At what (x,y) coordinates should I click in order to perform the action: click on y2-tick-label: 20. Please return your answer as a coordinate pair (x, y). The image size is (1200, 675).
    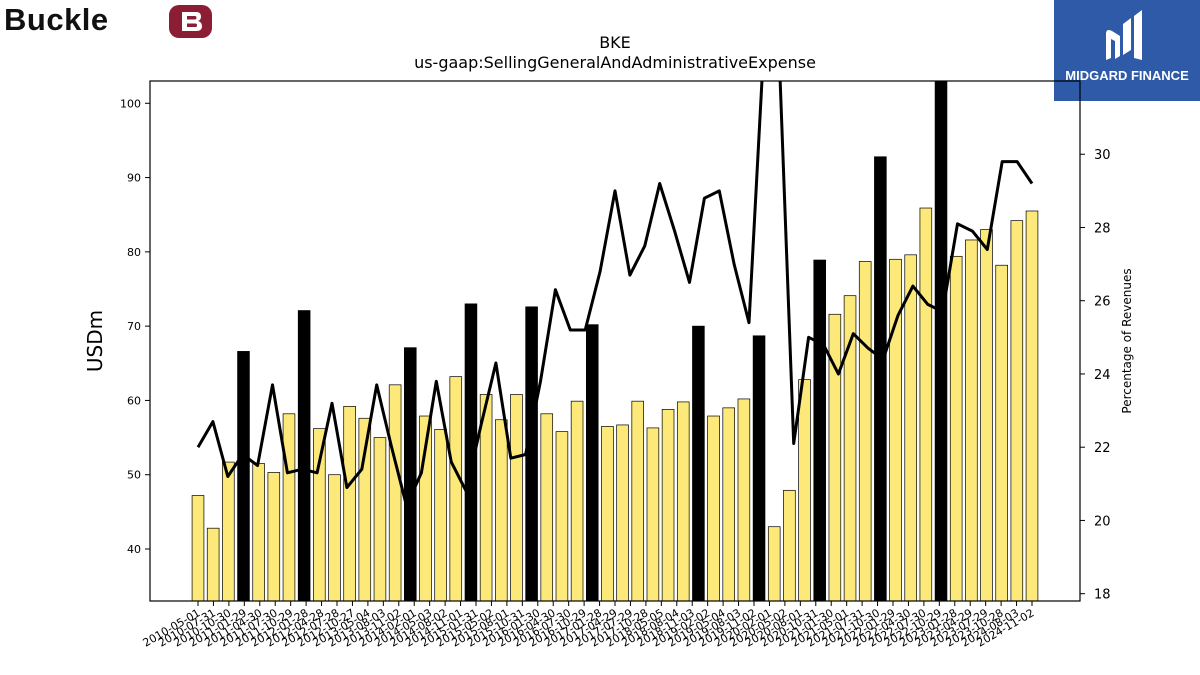
    Looking at the image, I should click on (1102, 521).